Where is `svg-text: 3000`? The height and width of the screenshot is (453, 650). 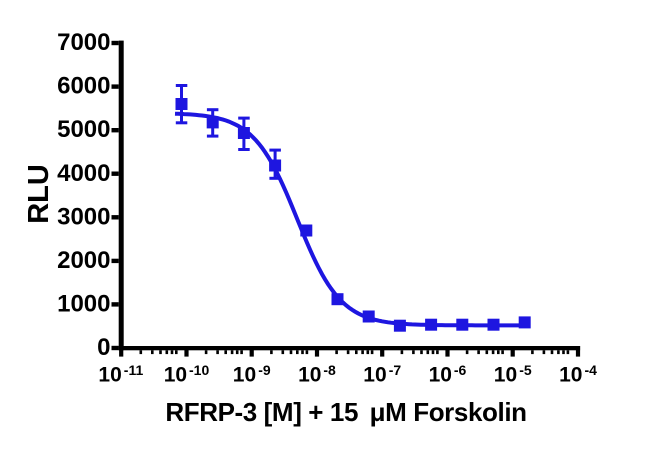
svg-text: 3000 is located at coordinates (83, 216).